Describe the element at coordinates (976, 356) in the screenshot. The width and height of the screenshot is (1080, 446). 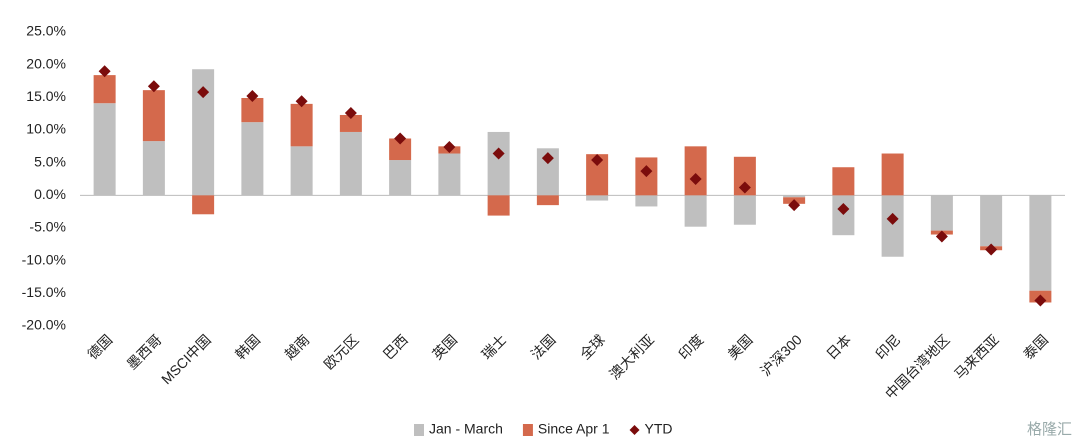
I see `x-tick-label: 马来西亚` at that location.